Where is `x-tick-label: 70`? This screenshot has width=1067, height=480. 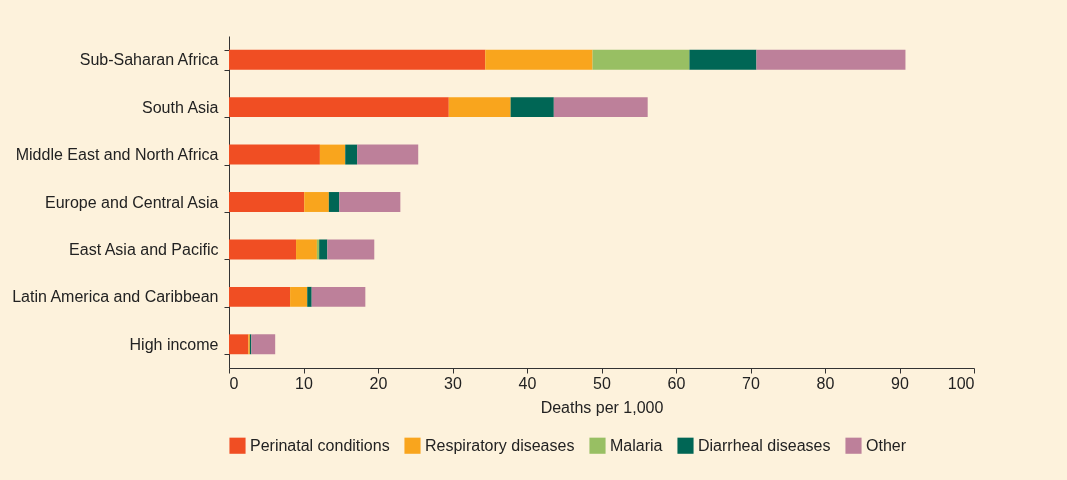 x-tick-label: 70 is located at coordinates (751, 383).